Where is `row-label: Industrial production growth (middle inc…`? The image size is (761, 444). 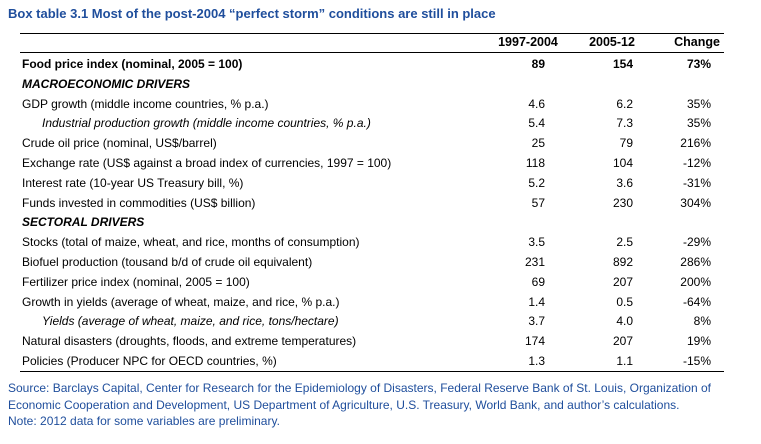 row-label: Industrial production growth (middle inc… is located at coordinates (206, 123).